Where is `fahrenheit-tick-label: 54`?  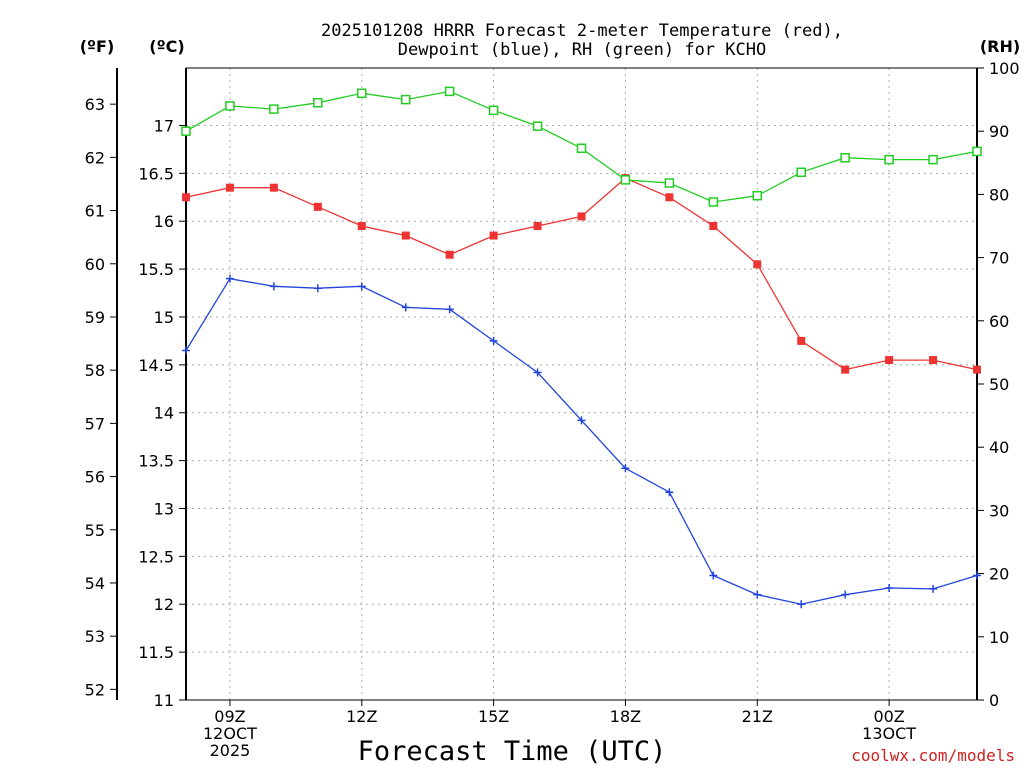
fahrenheit-tick-label: 54 is located at coordinates (95, 583).